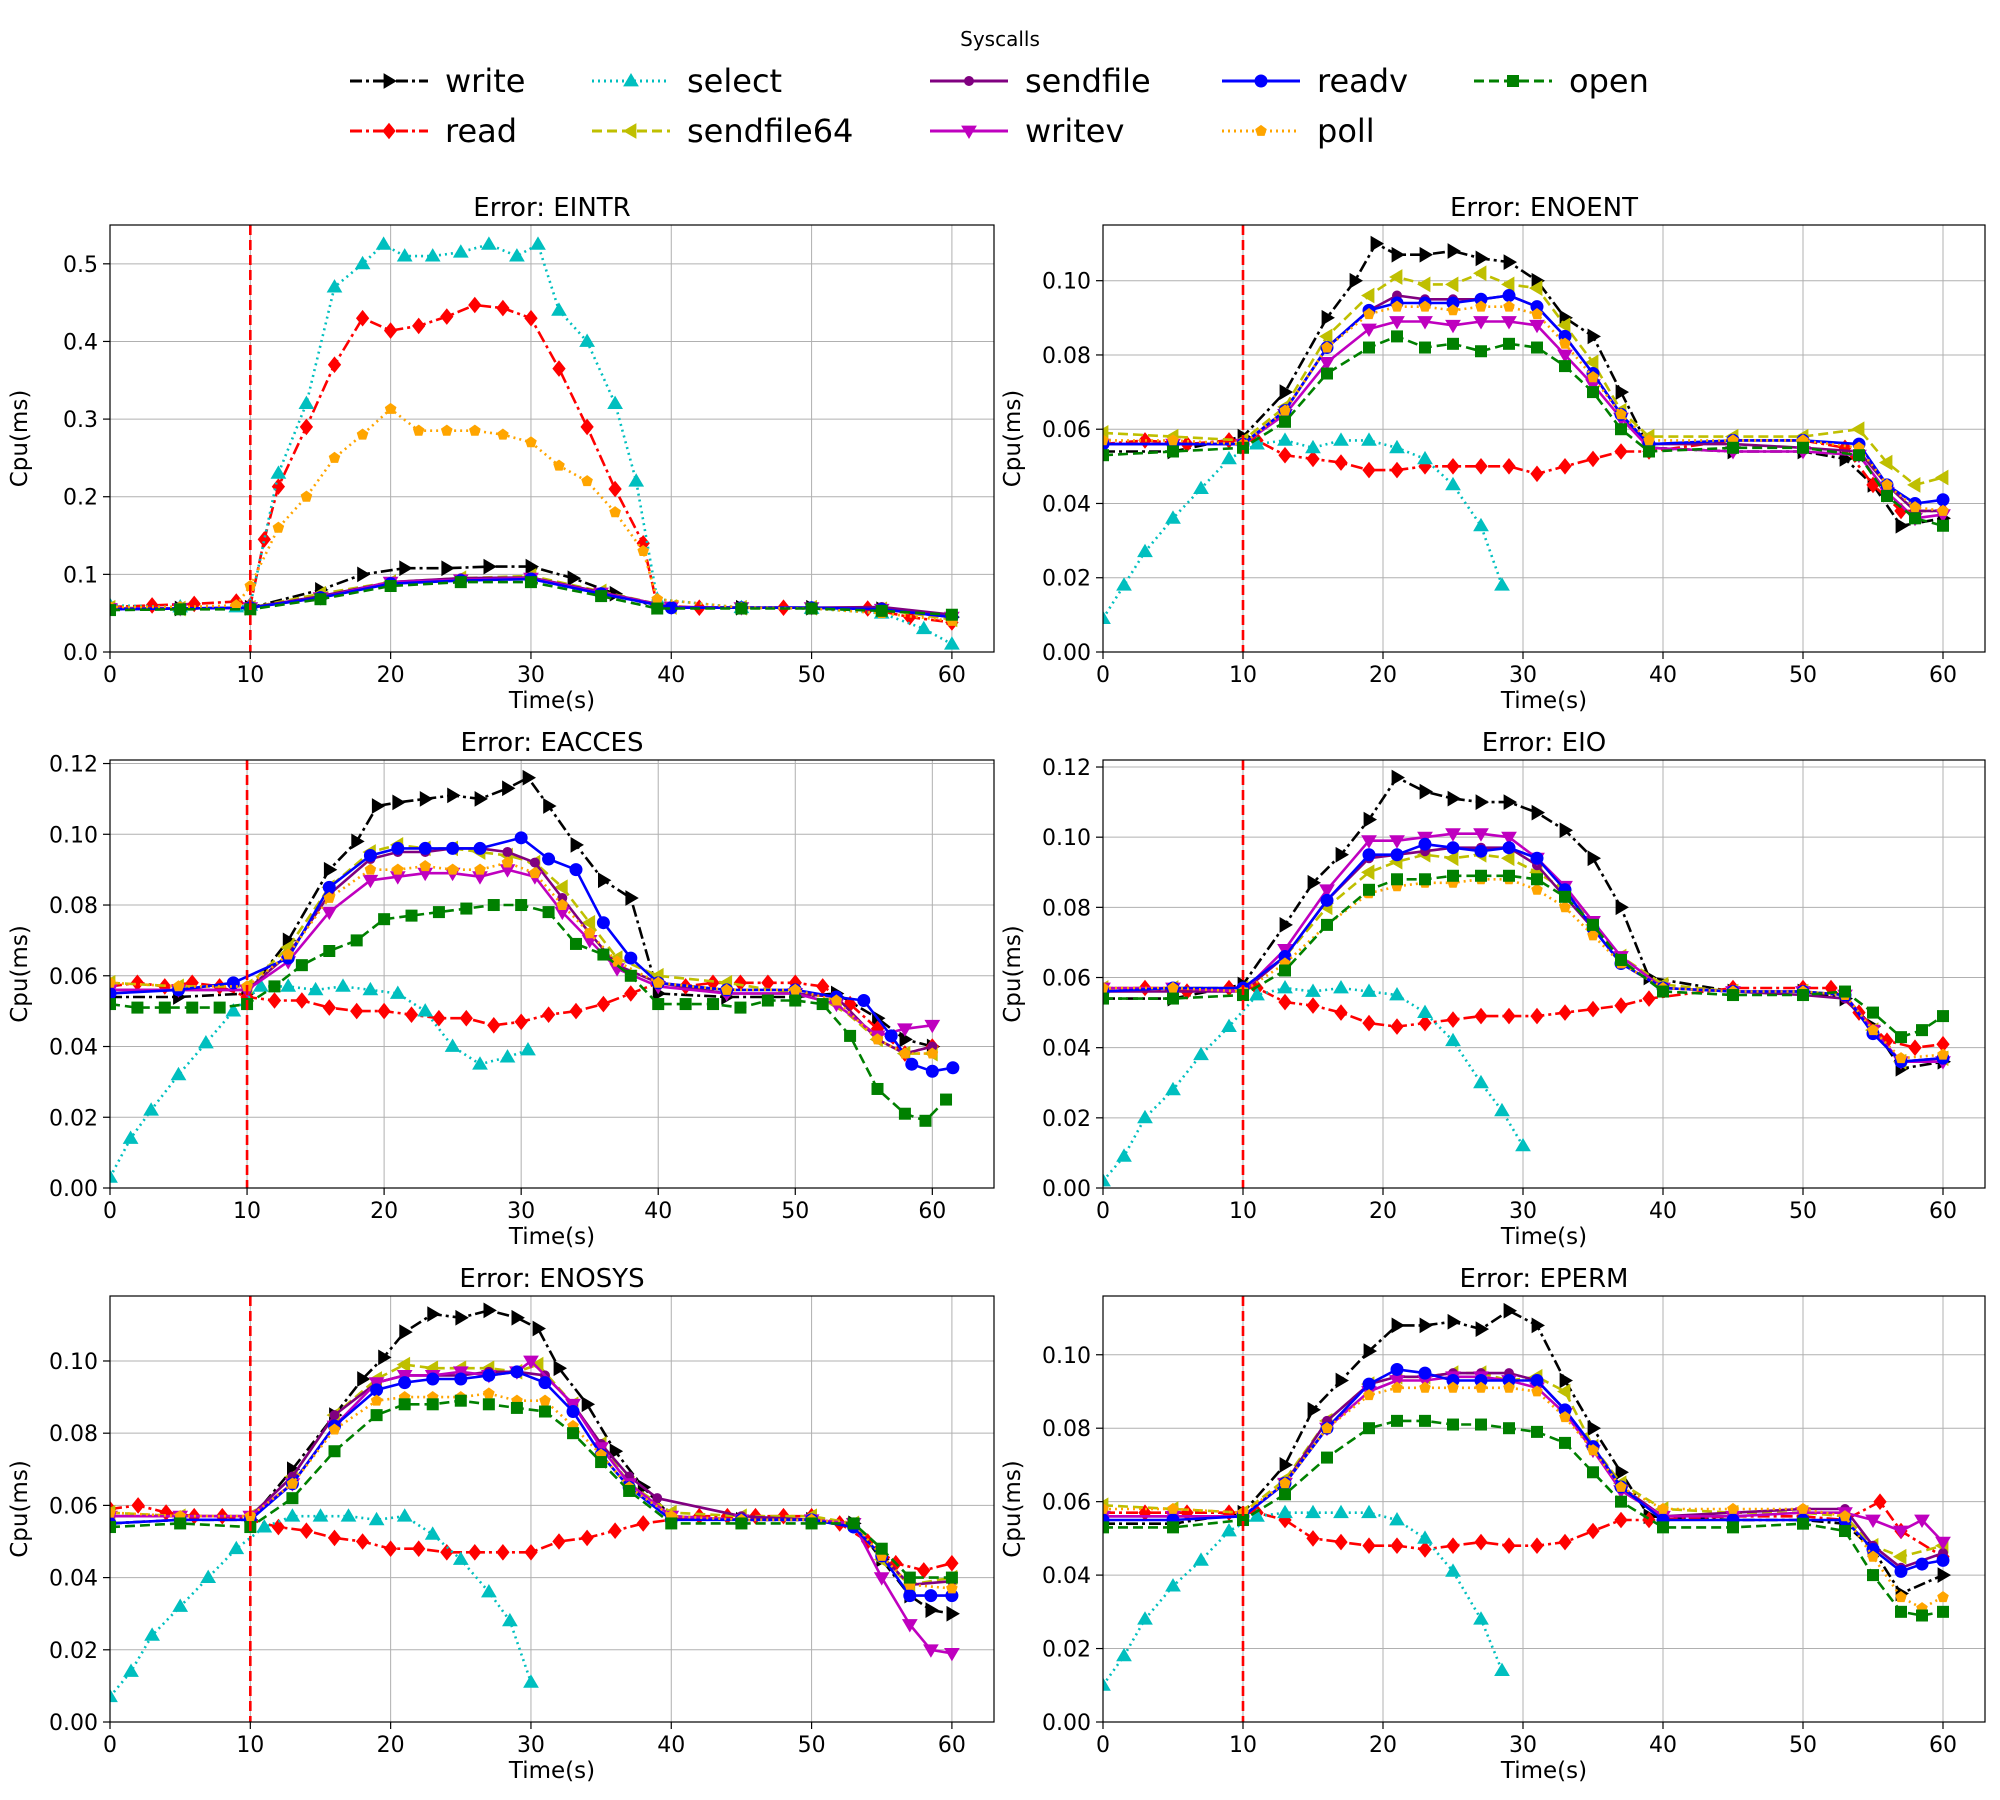 The image size is (2000, 1800). What do you see at coordinates (80, 420) in the screenshot?
I see `y-tick-label: 0.3` at bounding box center [80, 420].